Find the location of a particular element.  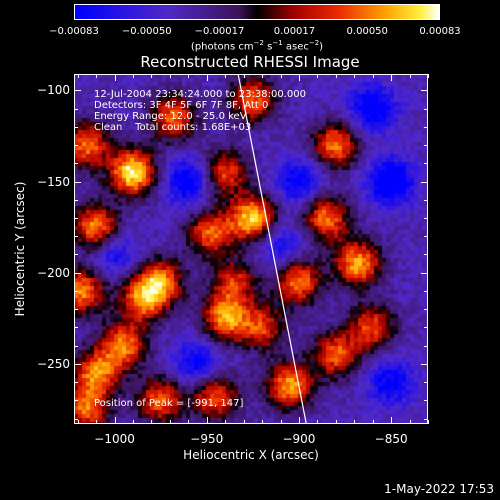

y-tick-label: −150 is located at coordinates (53, 181).